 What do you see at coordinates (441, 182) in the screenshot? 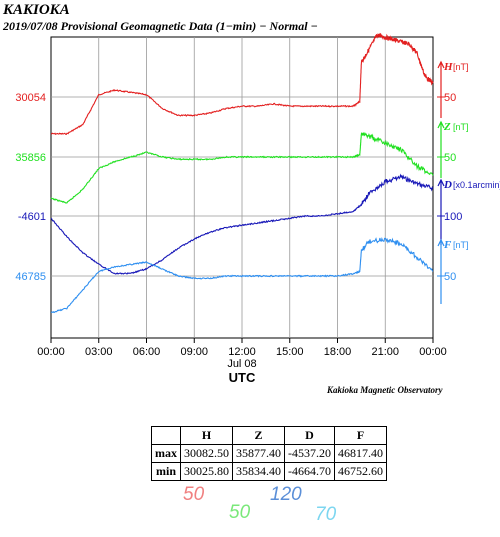
I see `right-axis-arrow-d` at bounding box center [441, 182].